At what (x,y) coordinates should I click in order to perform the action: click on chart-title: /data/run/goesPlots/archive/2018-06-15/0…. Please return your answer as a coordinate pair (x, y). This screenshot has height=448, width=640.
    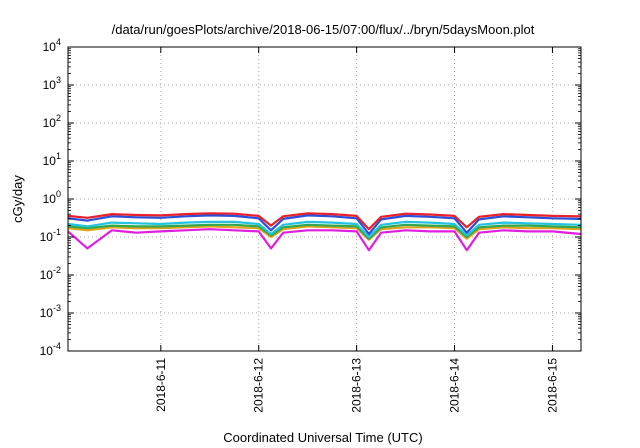
    Looking at the image, I should click on (323, 29).